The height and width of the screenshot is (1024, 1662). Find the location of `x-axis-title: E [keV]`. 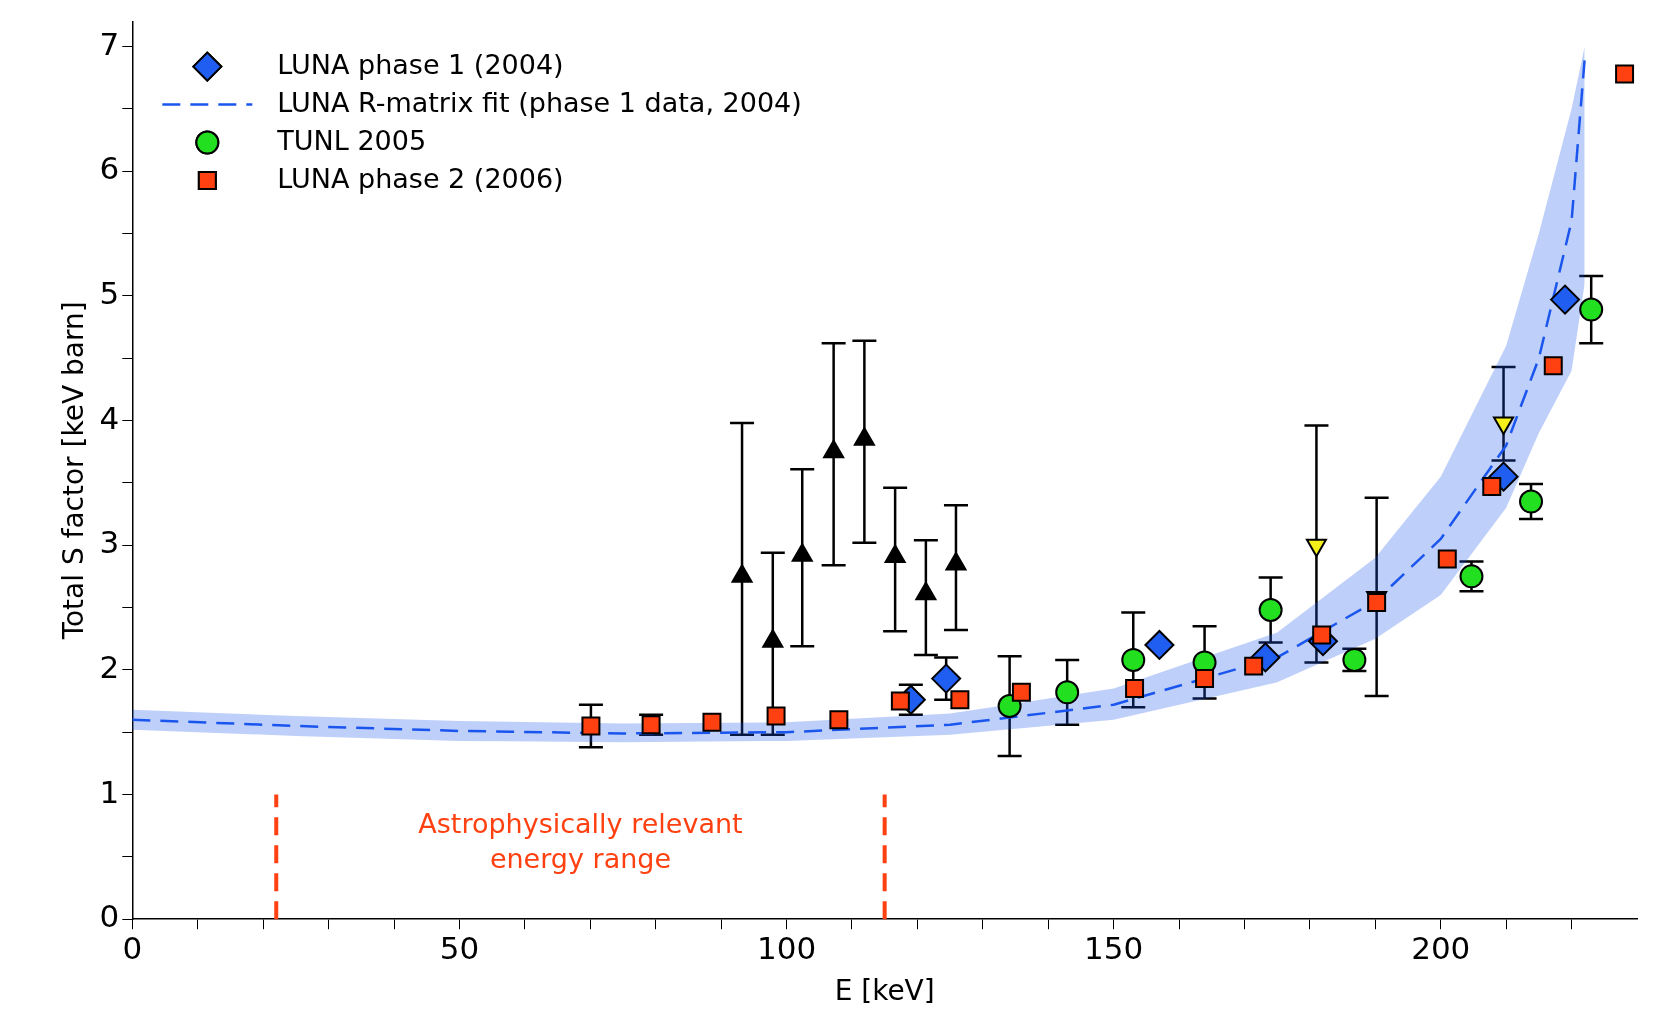

x-axis-title: E [keV] is located at coordinates (884, 991).